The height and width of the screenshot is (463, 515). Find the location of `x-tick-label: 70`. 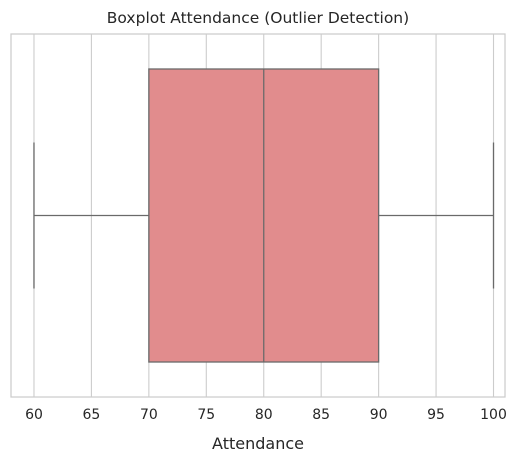

x-tick-label: 70 is located at coordinates (149, 415).